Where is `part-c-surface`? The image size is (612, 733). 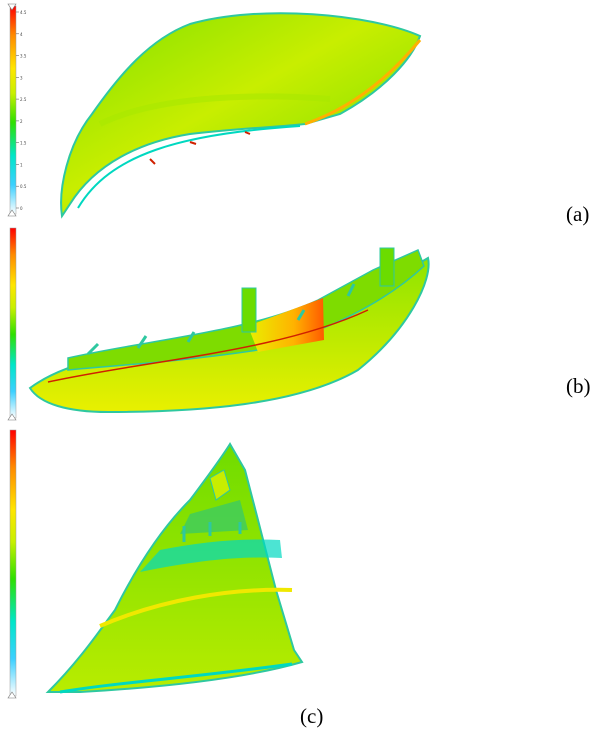 part-c-surface is located at coordinates (174, 567).